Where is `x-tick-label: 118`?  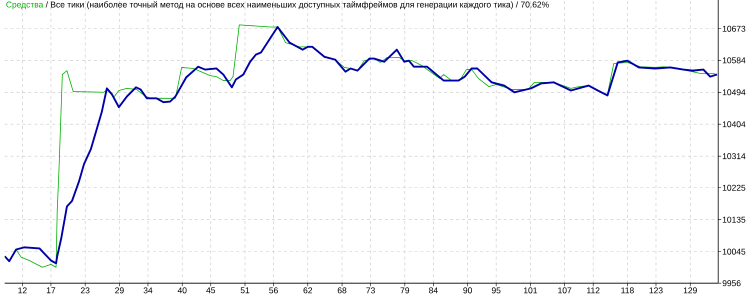
x-tick-label: 118 is located at coordinates (627, 290).